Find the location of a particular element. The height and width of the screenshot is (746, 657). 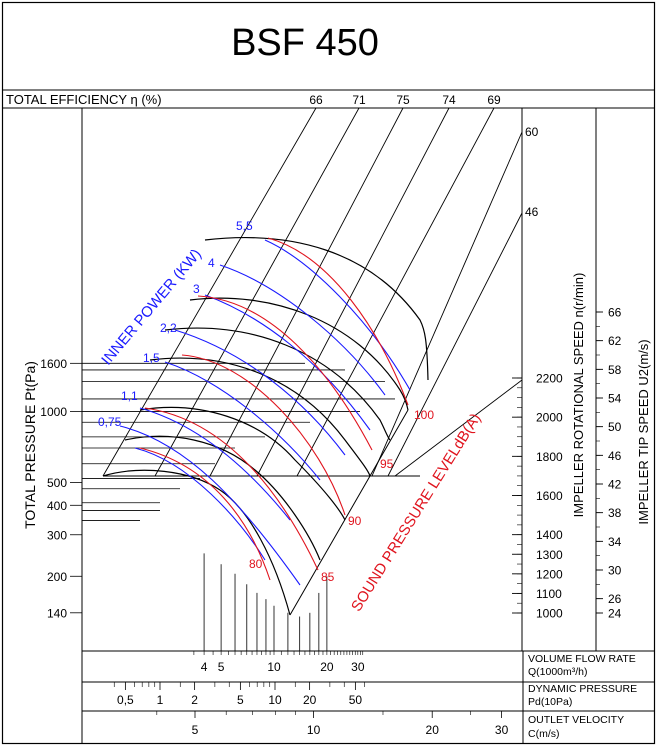

tip-speed-tick-label: 62 is located at coordinates (615, 341).